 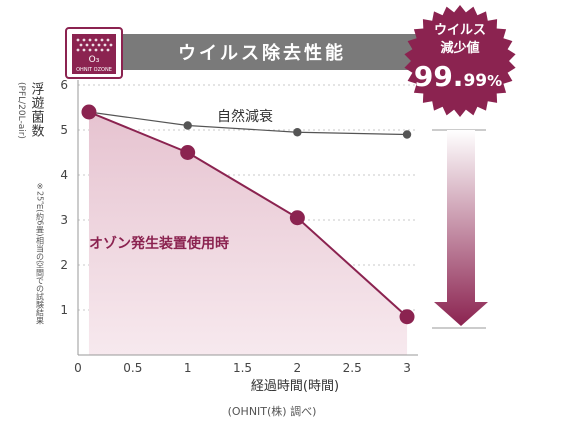 What do you see at coordinates (94, 60) in the screenshot?
I see `svg-text: O₃` at bounding box center [94, 60].